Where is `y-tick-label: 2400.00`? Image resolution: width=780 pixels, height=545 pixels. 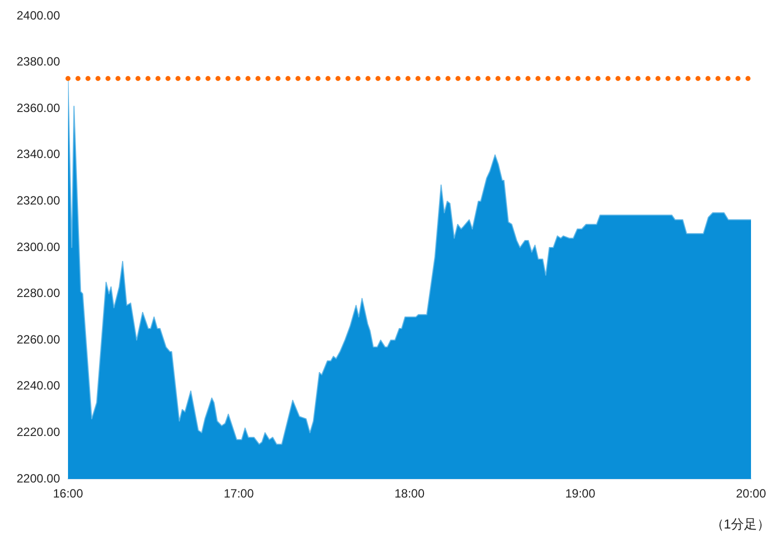
y-tick-label: 2400.00 is located at coordinates (38, 15).